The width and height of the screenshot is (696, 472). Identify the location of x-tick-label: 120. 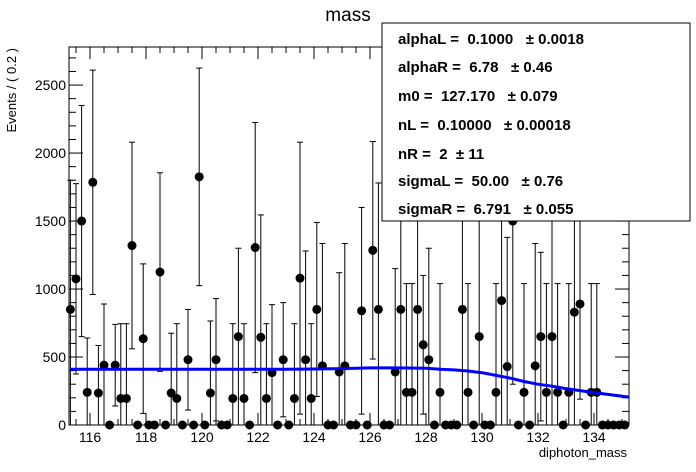
(202, 437).